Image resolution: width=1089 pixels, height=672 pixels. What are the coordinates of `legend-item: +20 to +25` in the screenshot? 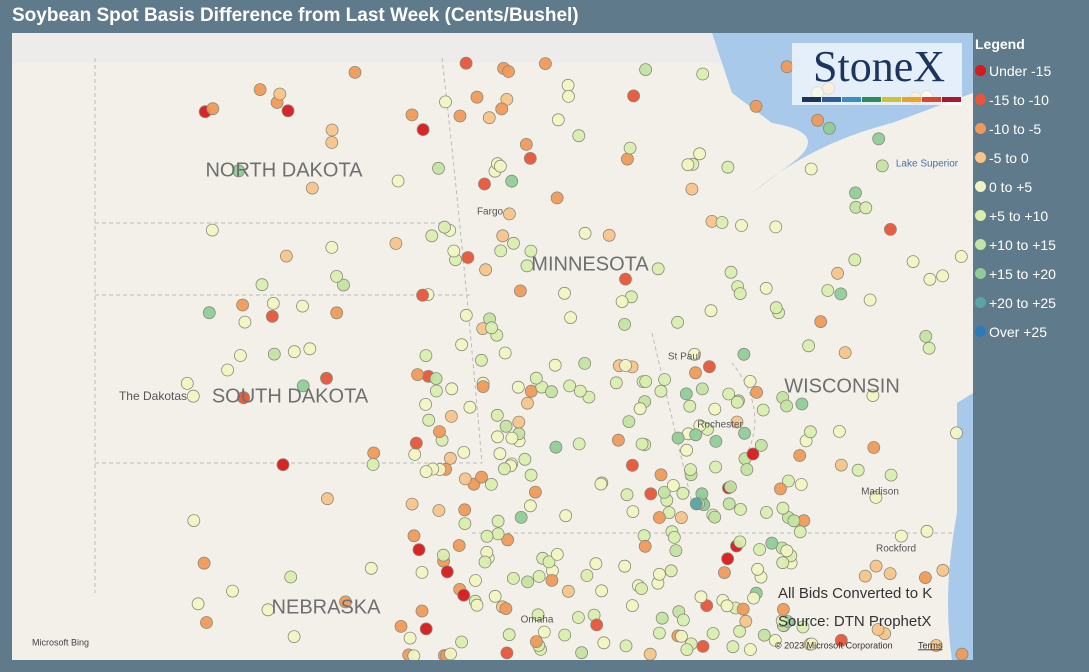 It's located at (1015, 302).